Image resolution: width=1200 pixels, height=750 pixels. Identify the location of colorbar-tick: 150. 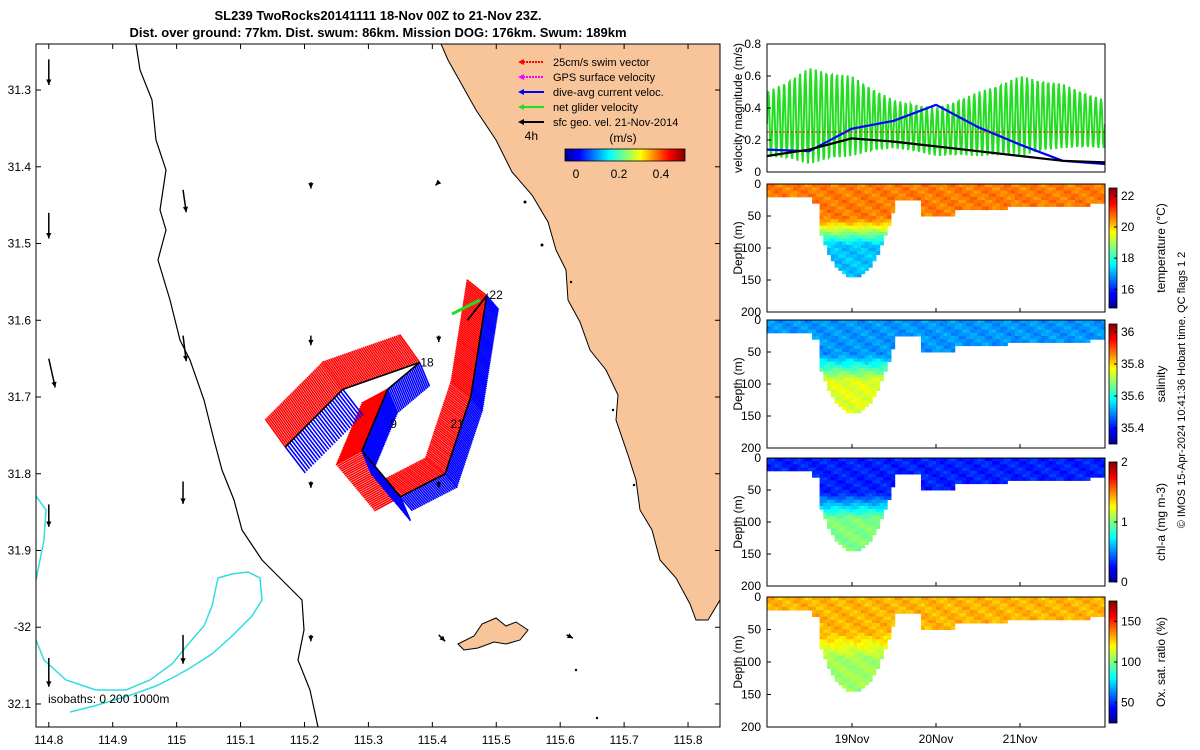
(1131, 621).